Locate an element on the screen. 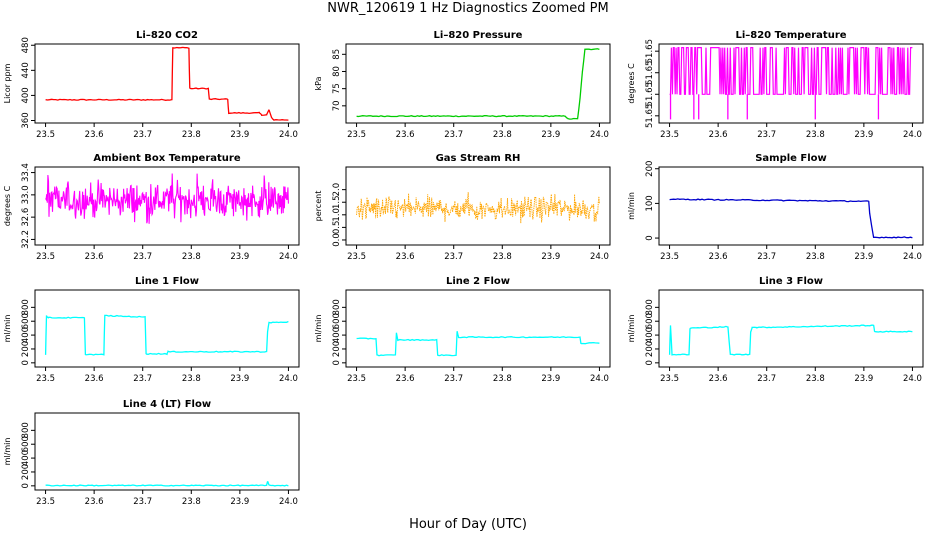 Image resolution: width=936 pixels, height=544 pixels. y-tick-label: 1.5 is located at coordinates (337, 202).